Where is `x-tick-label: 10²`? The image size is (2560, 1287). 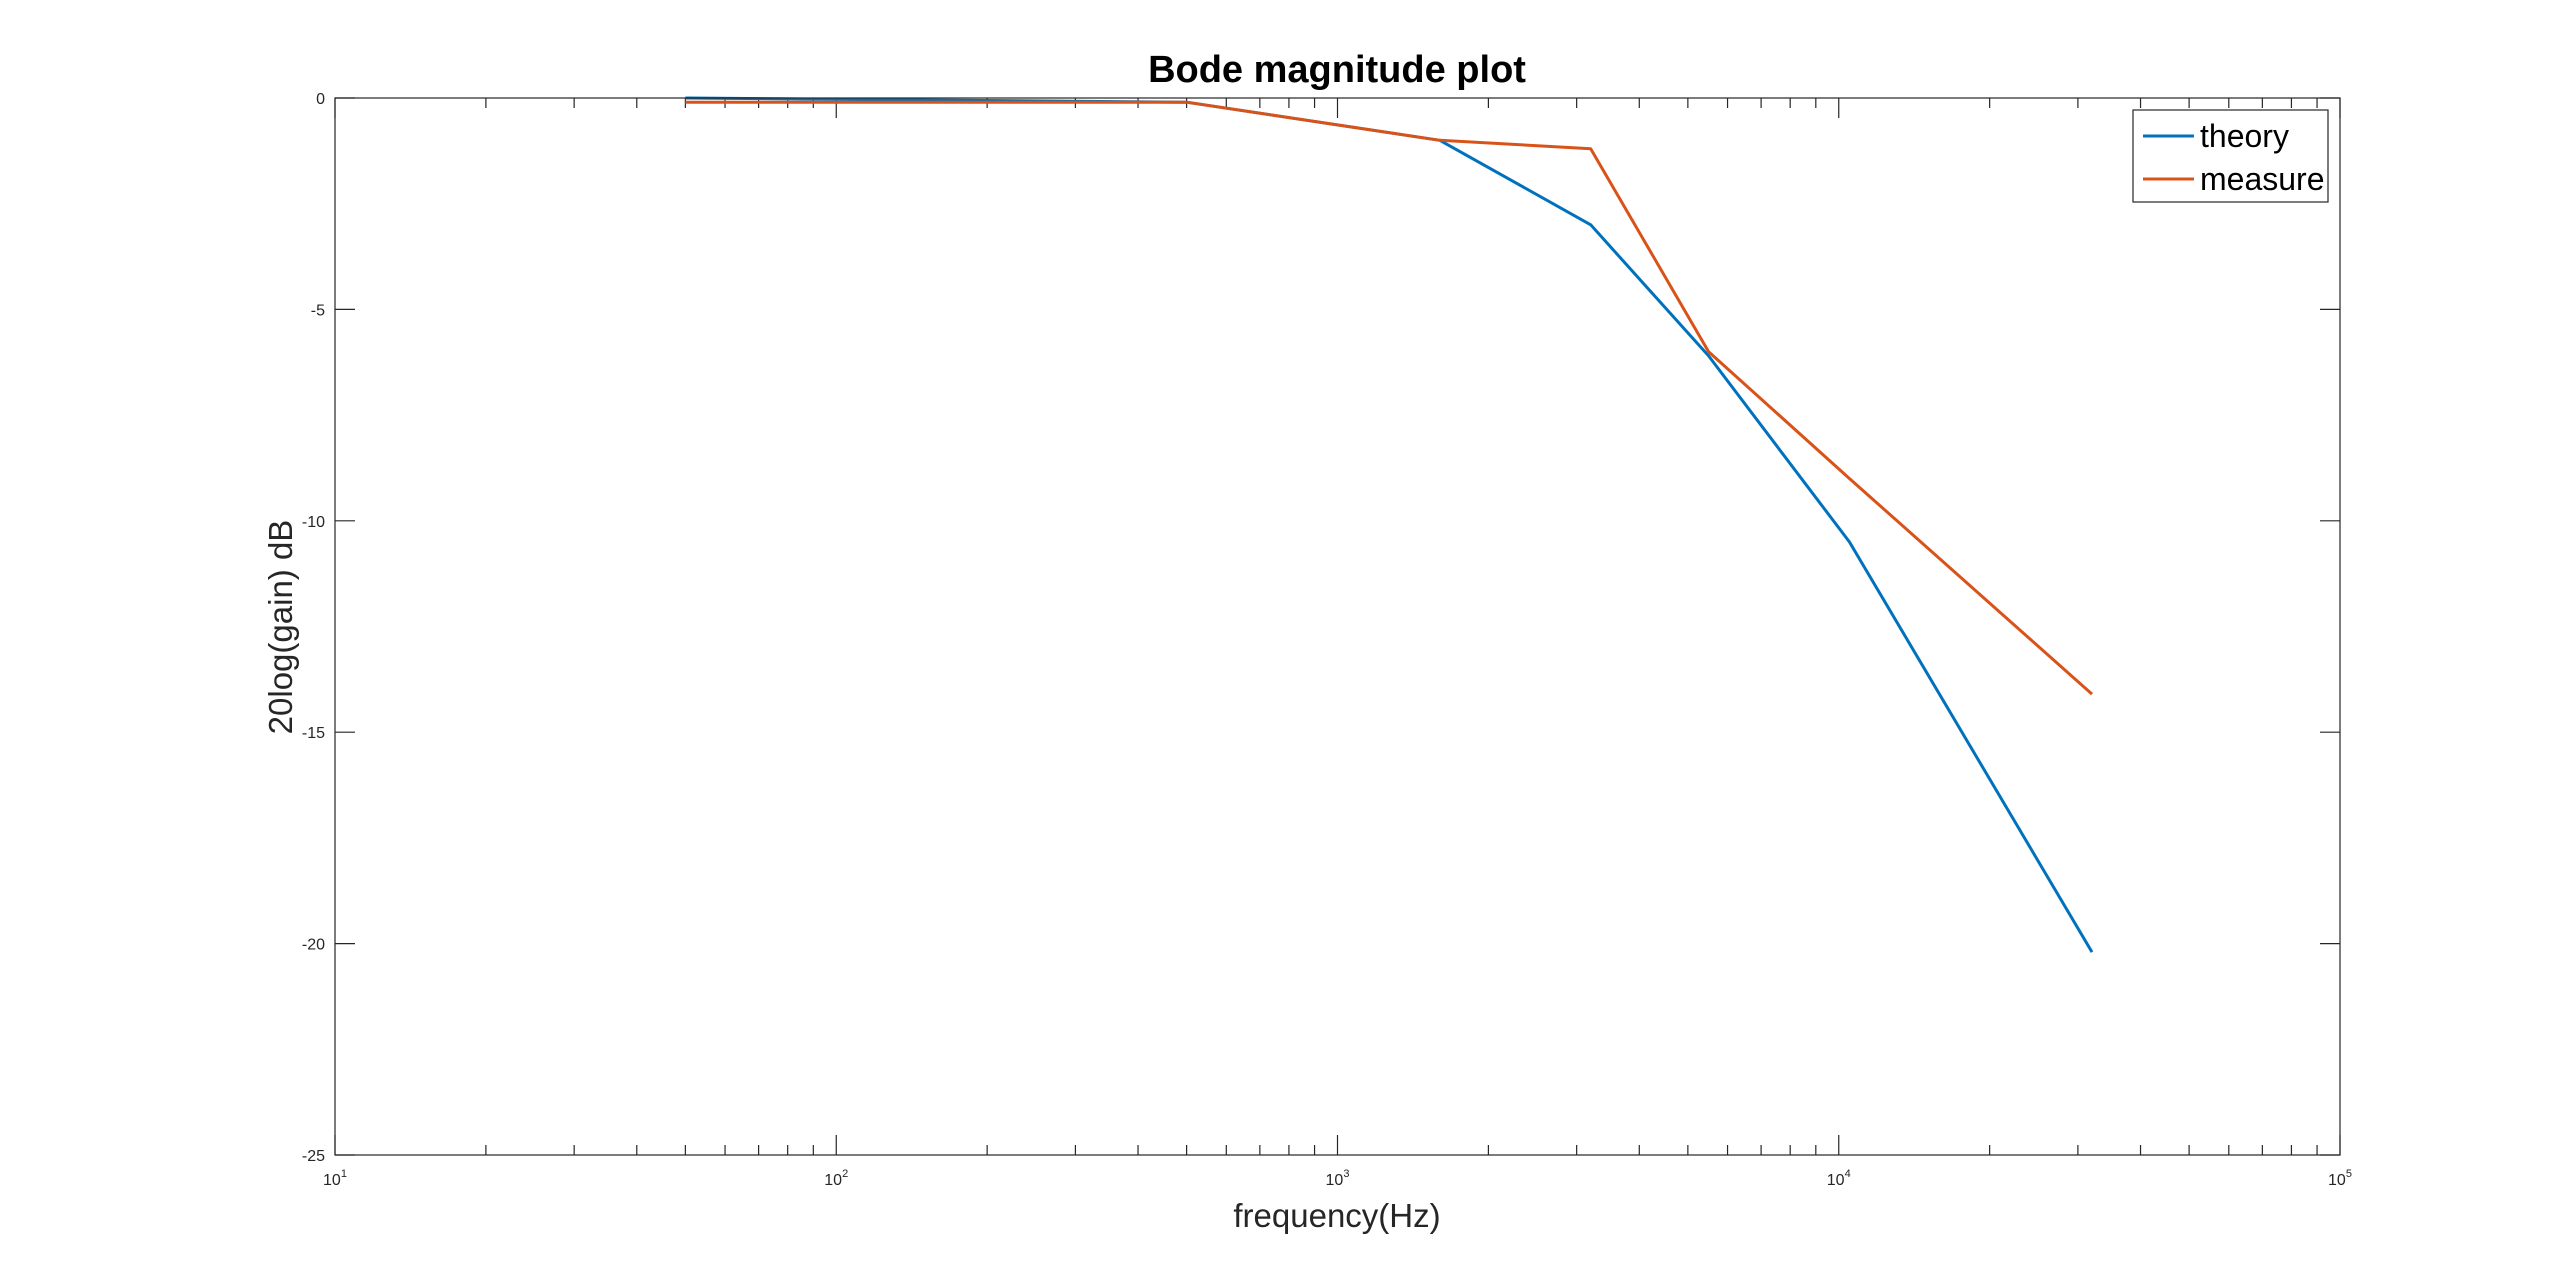 x-tick-label: 10² is located at coordinates (836, 1178).